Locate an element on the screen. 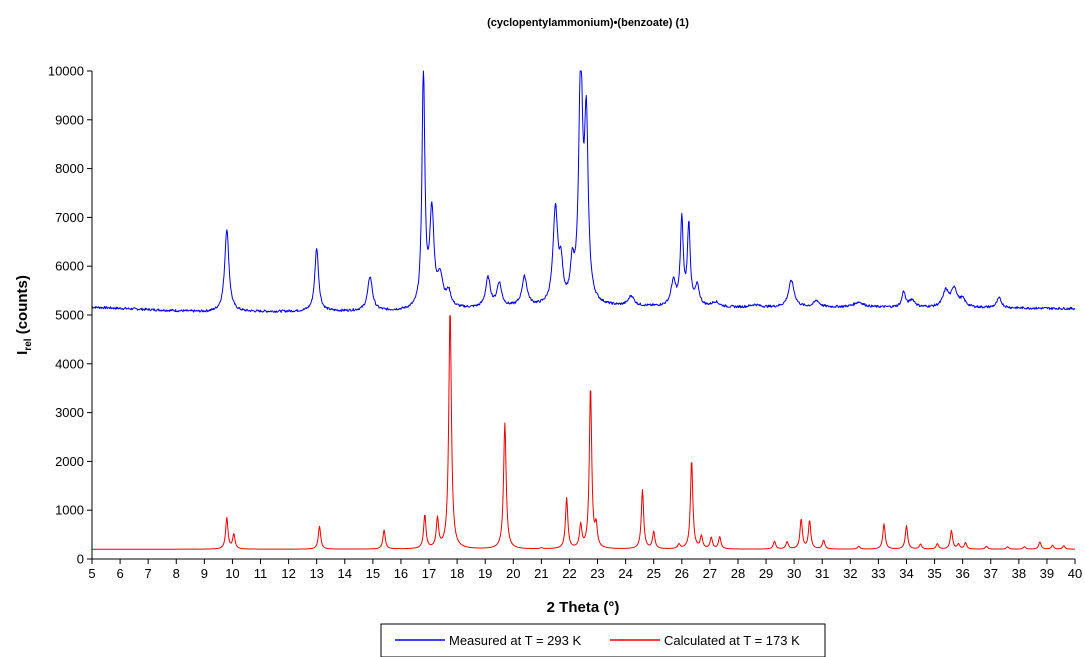 This screenshot has width=1085, height=657. x-tick-label: 18 is located at coordinates (457, 573).